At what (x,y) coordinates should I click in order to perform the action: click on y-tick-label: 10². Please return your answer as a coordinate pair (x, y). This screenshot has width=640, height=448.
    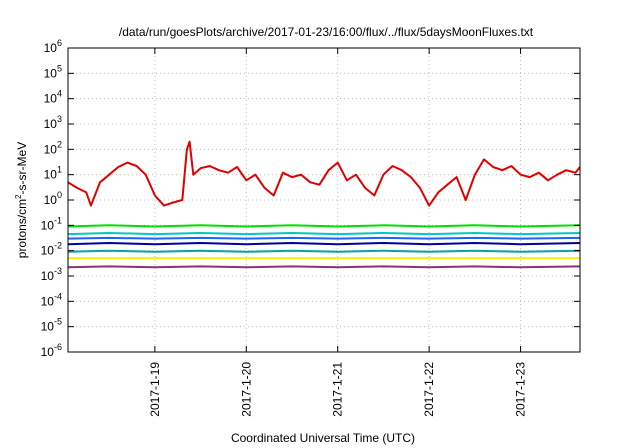
    Looking at the image, I should click on (53, 147).